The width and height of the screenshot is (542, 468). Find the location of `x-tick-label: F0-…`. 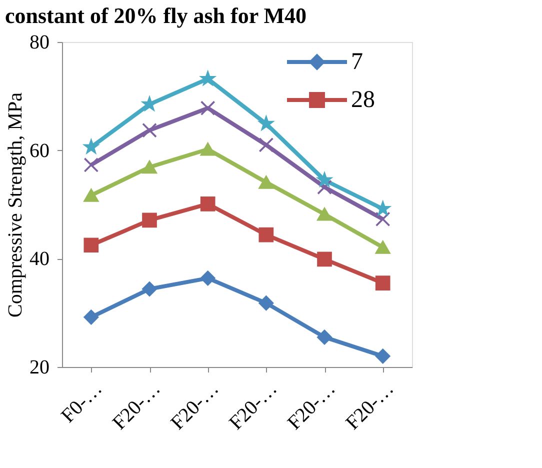

x-tick-label: F0-… is located at coordinates (82, 403).